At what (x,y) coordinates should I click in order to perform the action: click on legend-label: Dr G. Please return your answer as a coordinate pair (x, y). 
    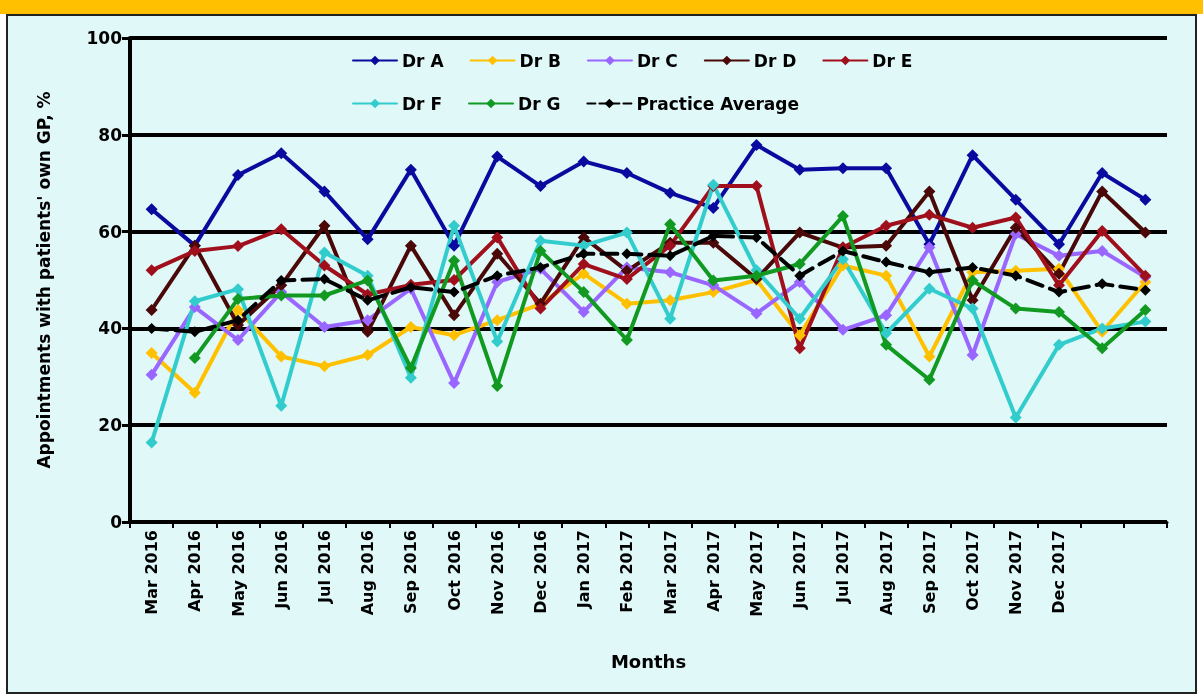
    Looking at the image, I should click on (539, 103).